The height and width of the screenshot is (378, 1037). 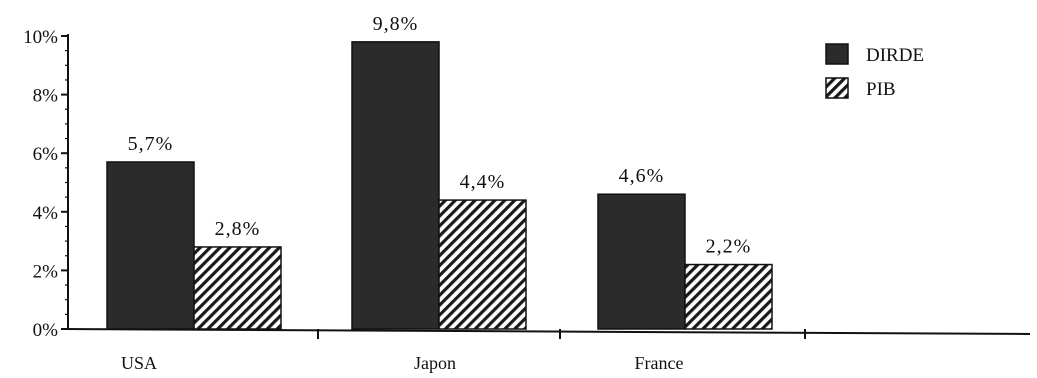 I want to click on bar-pib-france, so click(x=728, y=296).